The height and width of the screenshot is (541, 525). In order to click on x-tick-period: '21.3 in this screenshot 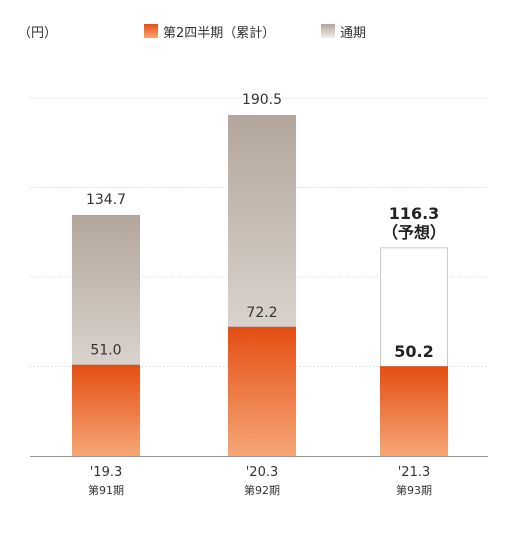, I will do `click(414, 472)`.